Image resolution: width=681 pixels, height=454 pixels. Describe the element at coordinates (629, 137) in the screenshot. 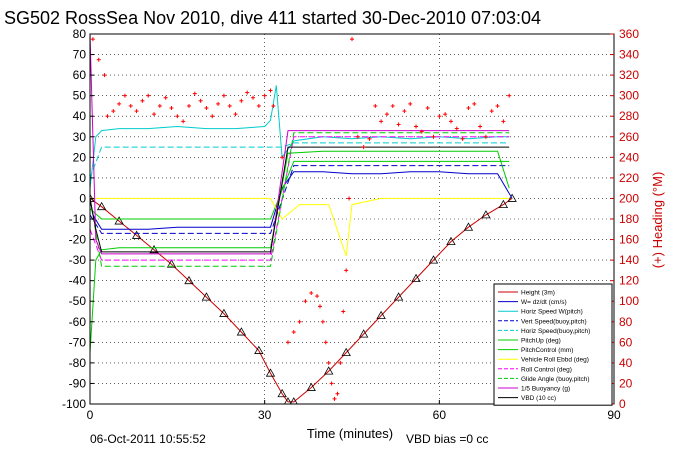

I see `right-tick-label: 260` at that location.